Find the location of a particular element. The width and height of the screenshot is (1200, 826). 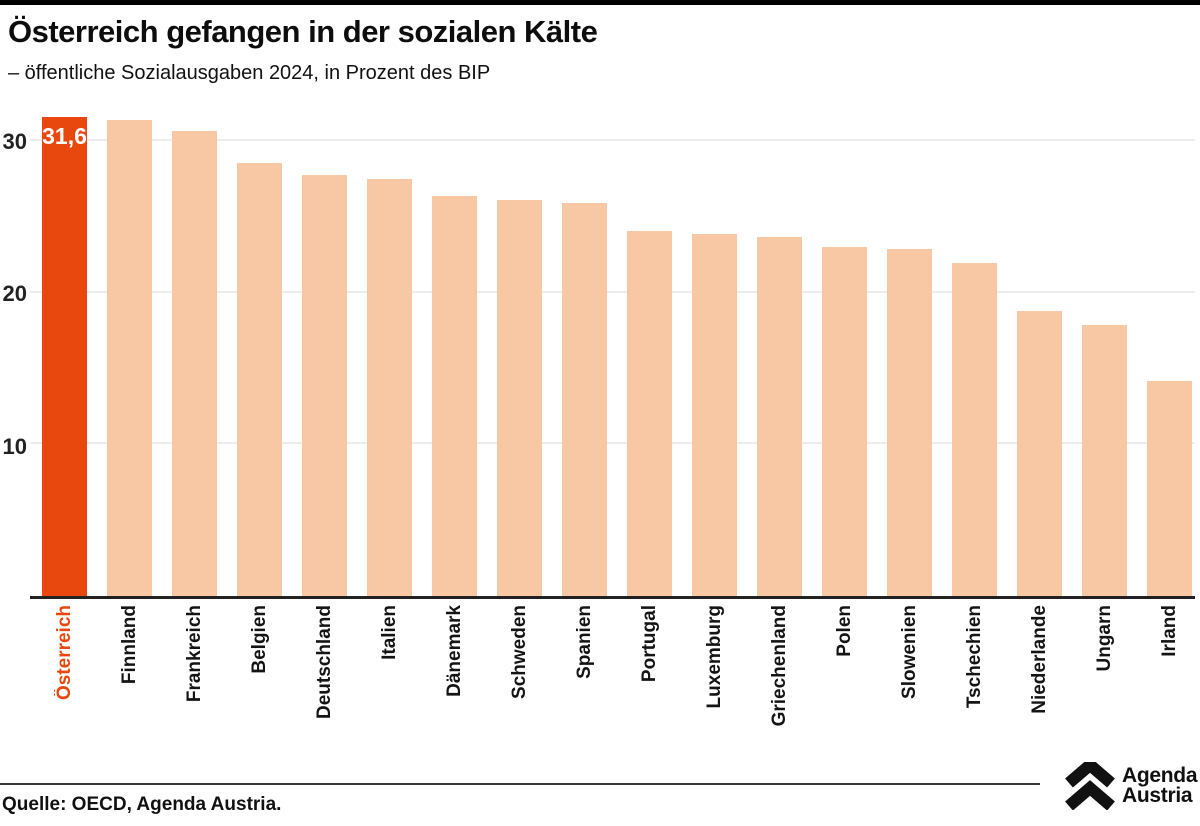

x-label-Slowenien: Slowenien is located at coordinates (909, 680).